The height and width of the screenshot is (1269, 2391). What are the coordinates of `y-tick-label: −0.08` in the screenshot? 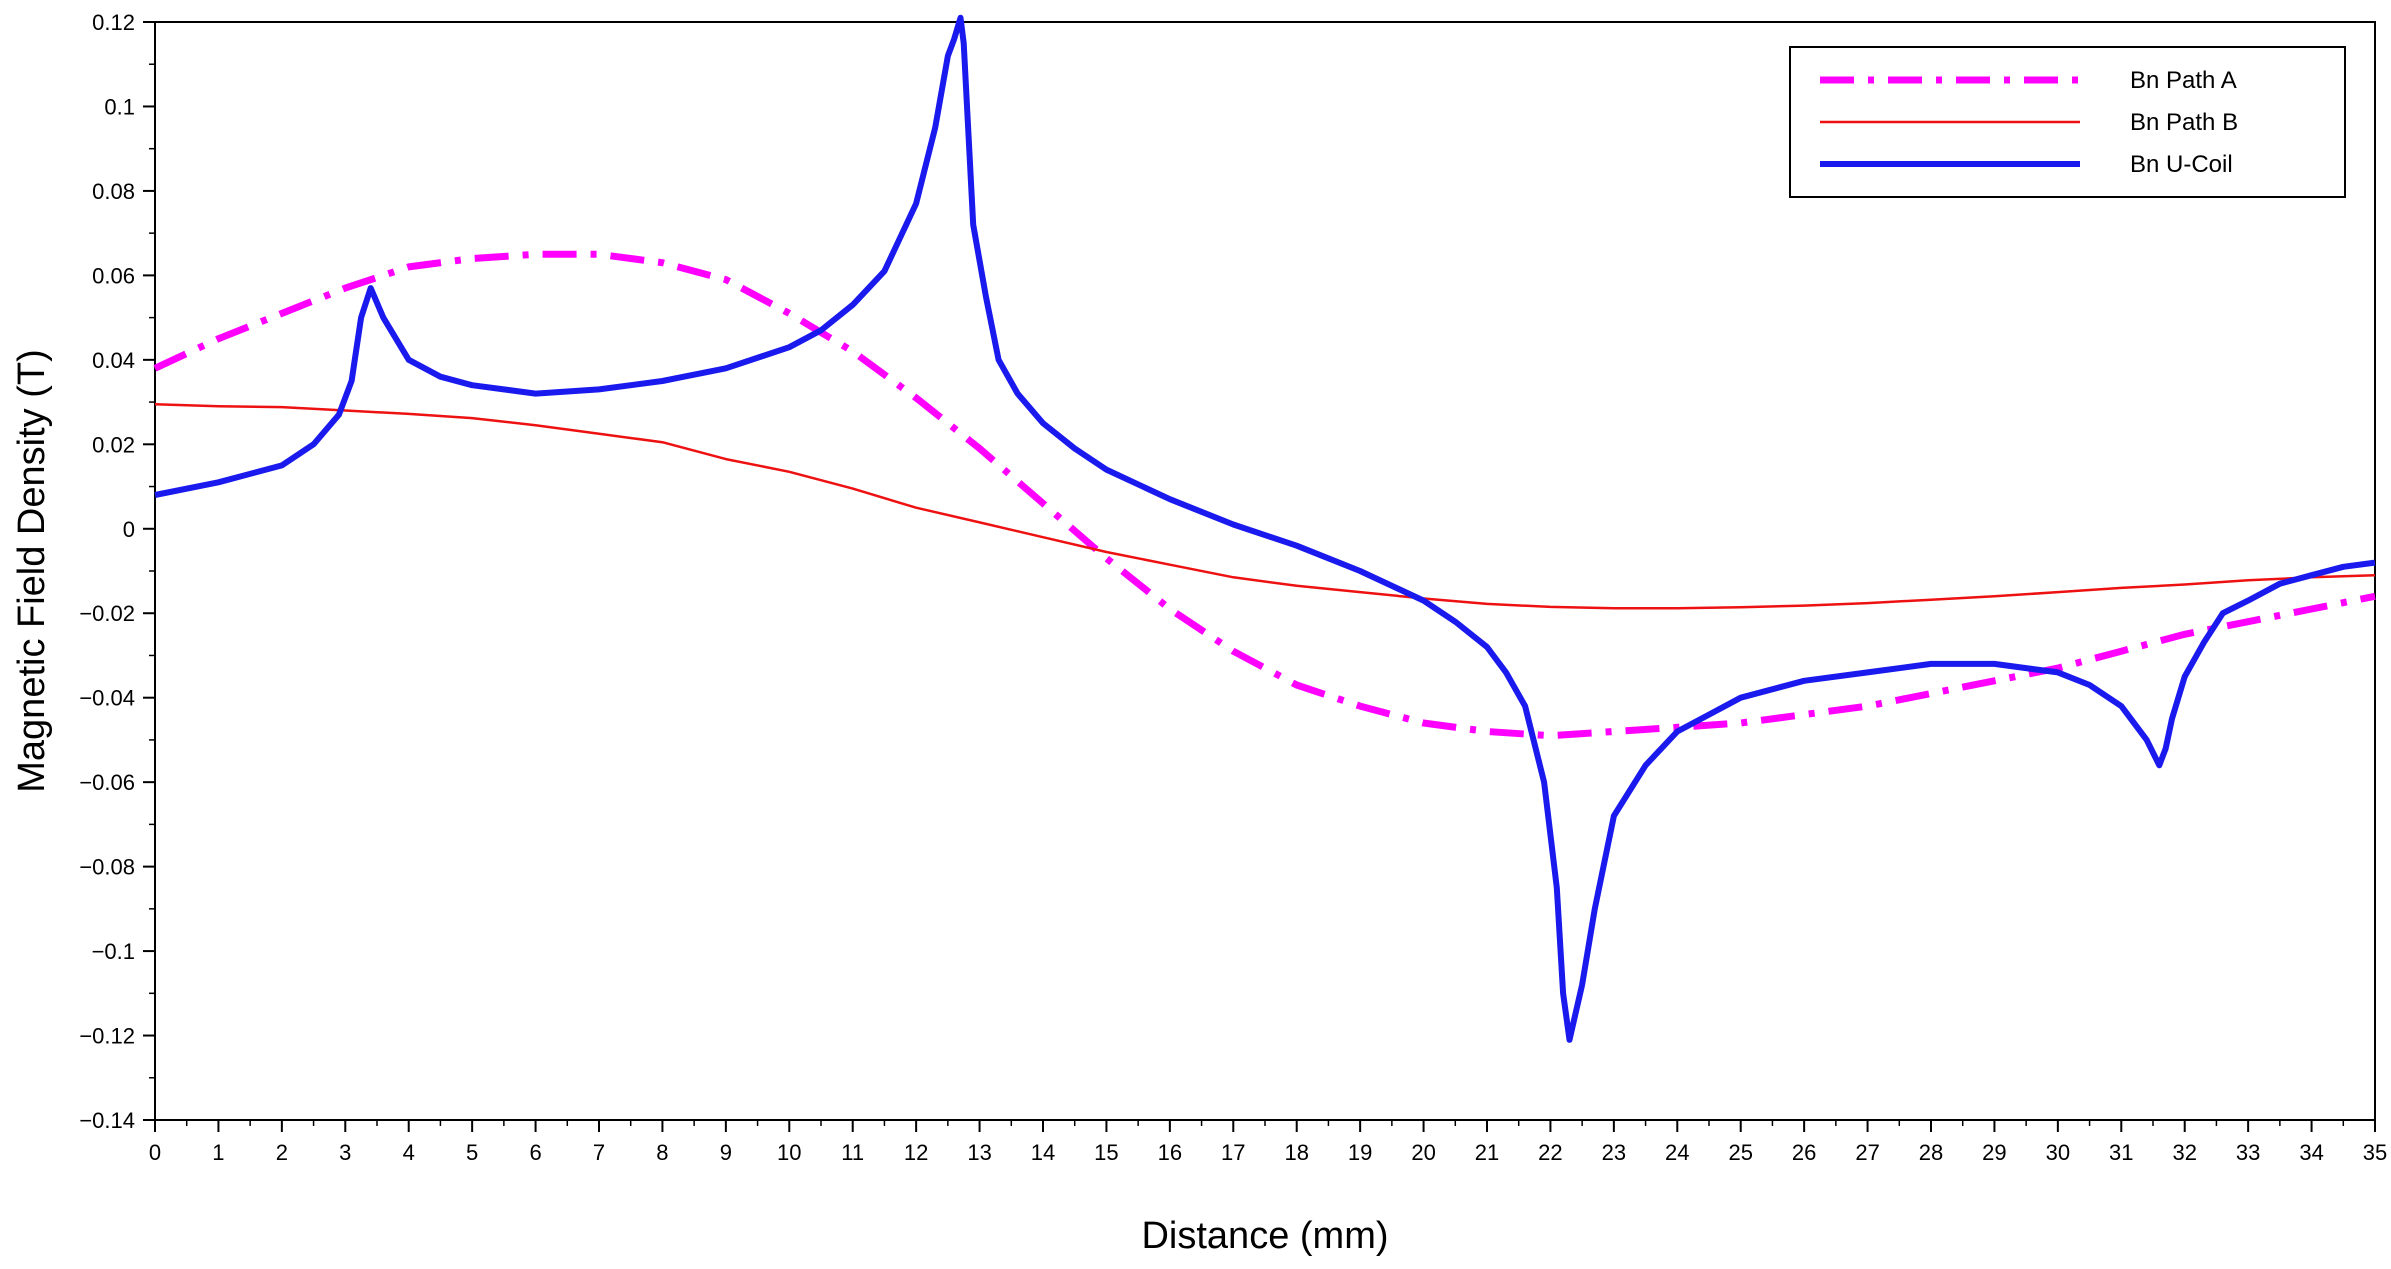 It's located at (107, 867).